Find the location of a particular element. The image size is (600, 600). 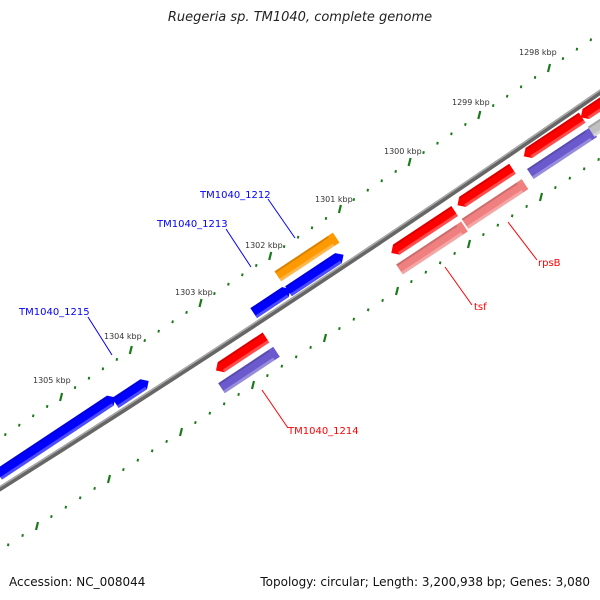

gene-label-tm1040_1213: TM1040_1213 is located at coordinates (192, 224).